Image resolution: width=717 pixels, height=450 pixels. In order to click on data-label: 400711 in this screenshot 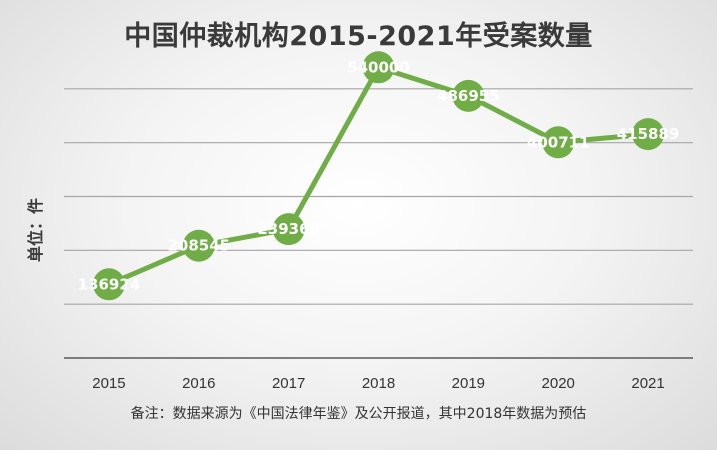, I will do `click(558, 142)`.